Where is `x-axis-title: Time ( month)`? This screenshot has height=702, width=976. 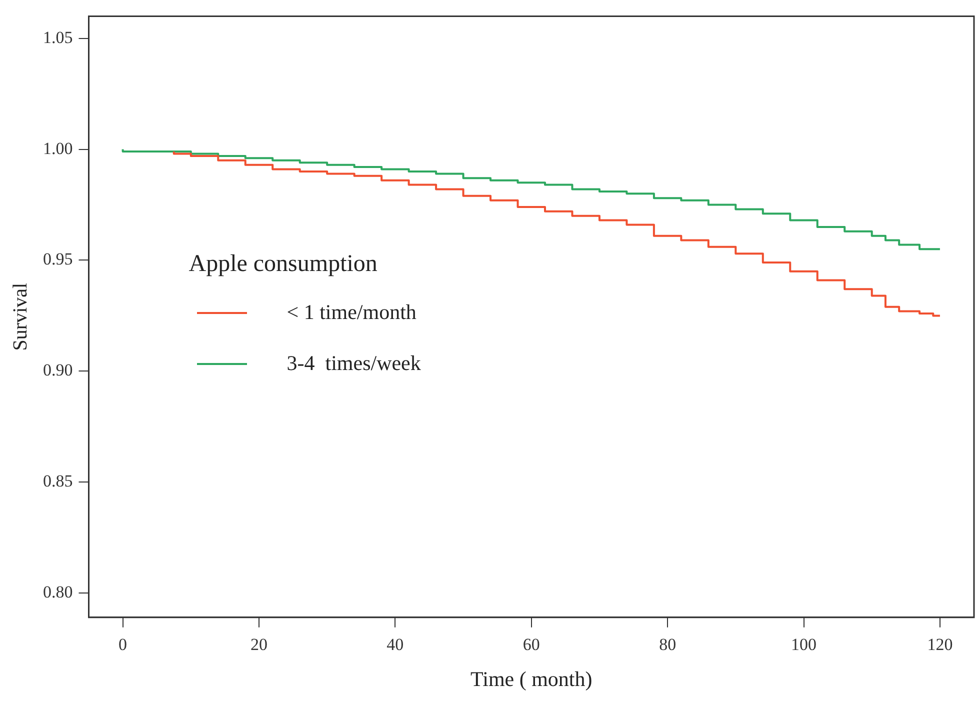 x-axis-title: Time ( month) is located at coordinates (531, 678).